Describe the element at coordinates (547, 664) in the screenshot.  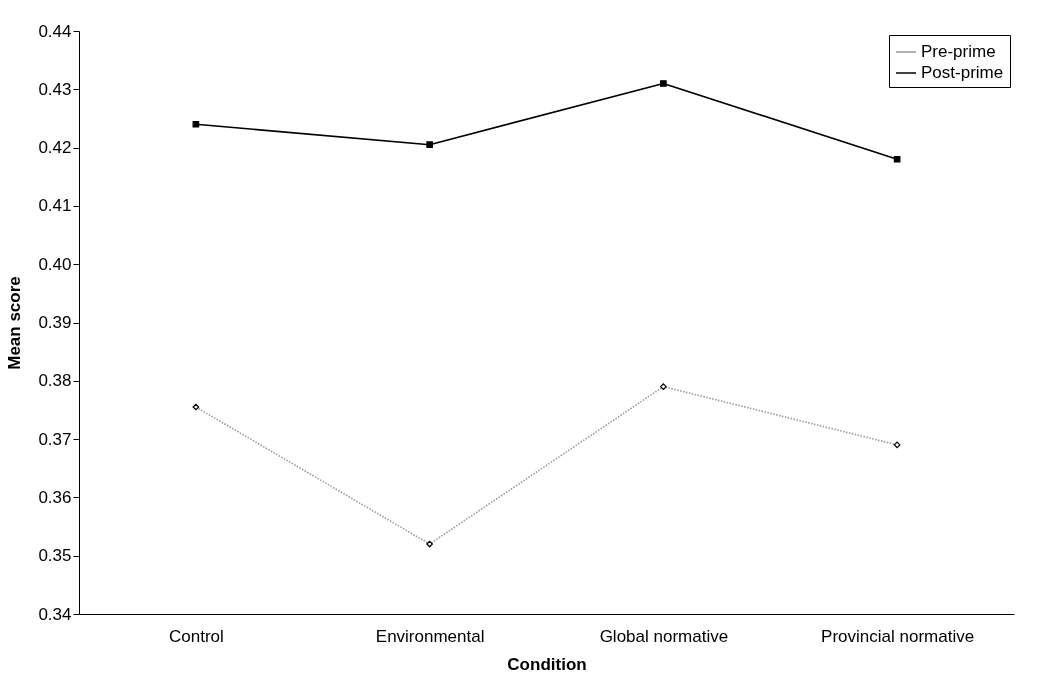
I see `x-axis-title: Condition` at that location.